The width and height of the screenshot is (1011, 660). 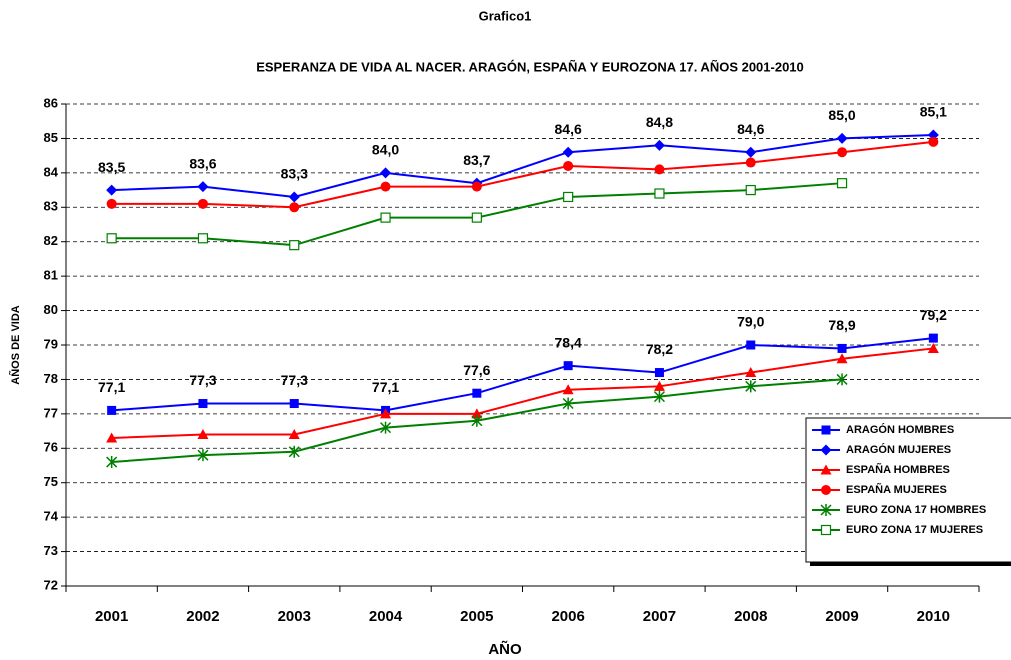 What do you see at coordinates (111, 616) in the screenshot?
I see `x-tick-label: 2001` at bounding box center [111, 616].